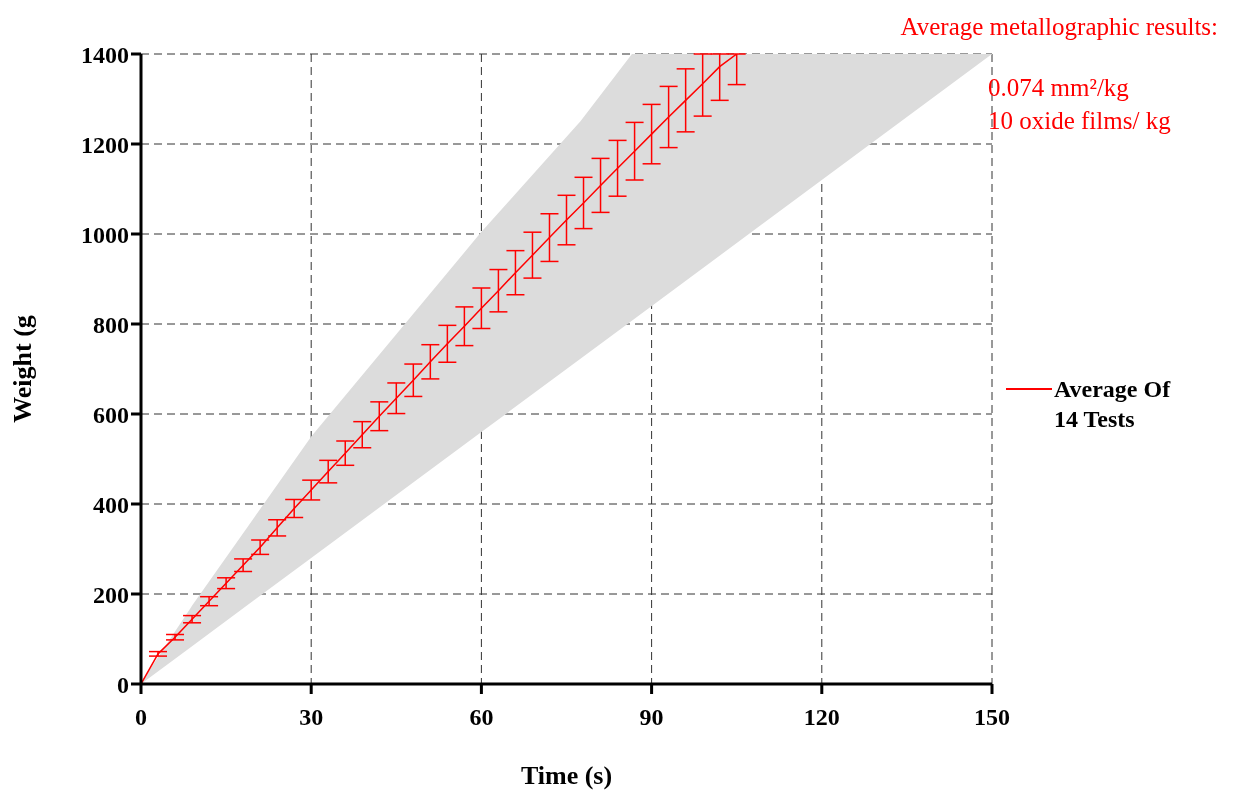 This screenshot has width=1252, height=808. I want to click on y-tick-label: 600, so click(111, 414).